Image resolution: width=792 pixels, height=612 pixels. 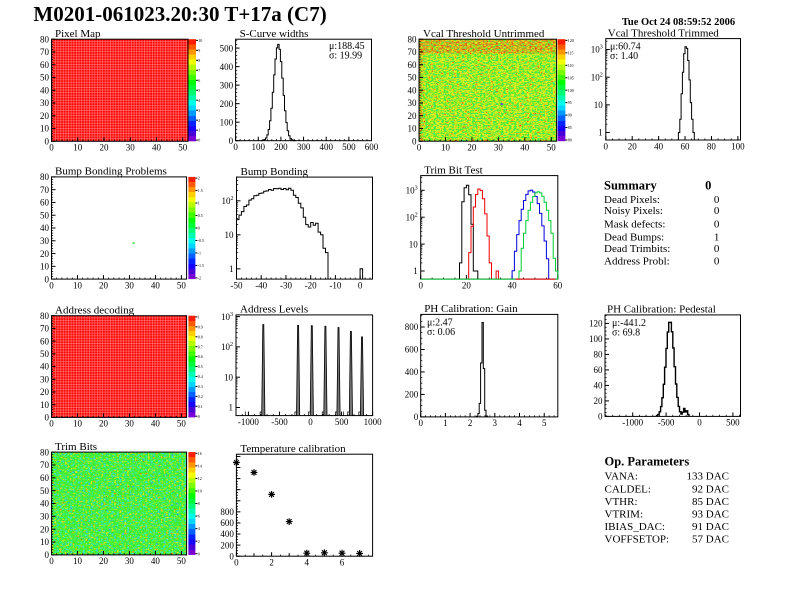 I want to click on svg-text: Dead Trimbits:, so click(x=637, y=249).